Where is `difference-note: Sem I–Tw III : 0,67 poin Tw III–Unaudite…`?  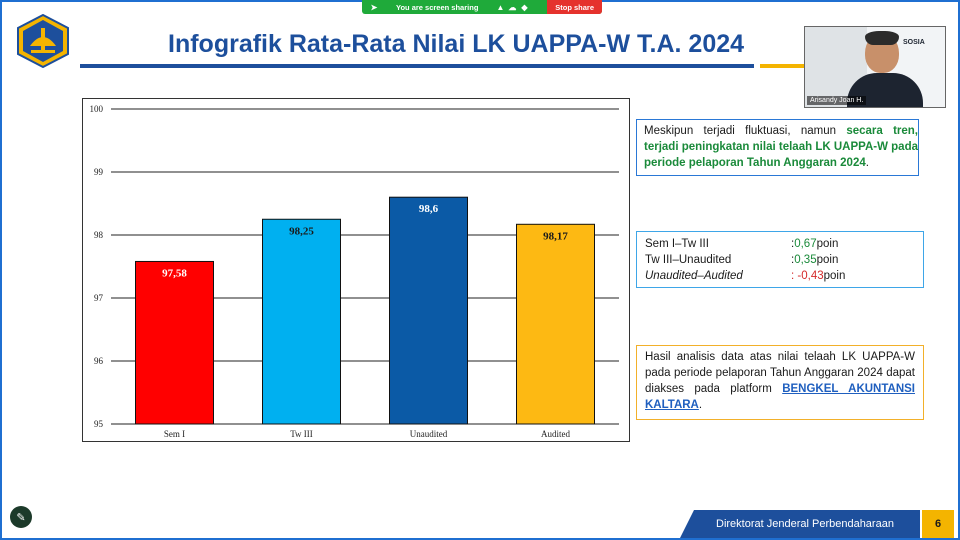 difference-note: Sem I–Tw III : 0,67 poin Tw III–Unaudite… is located at coordinates (780, 259).